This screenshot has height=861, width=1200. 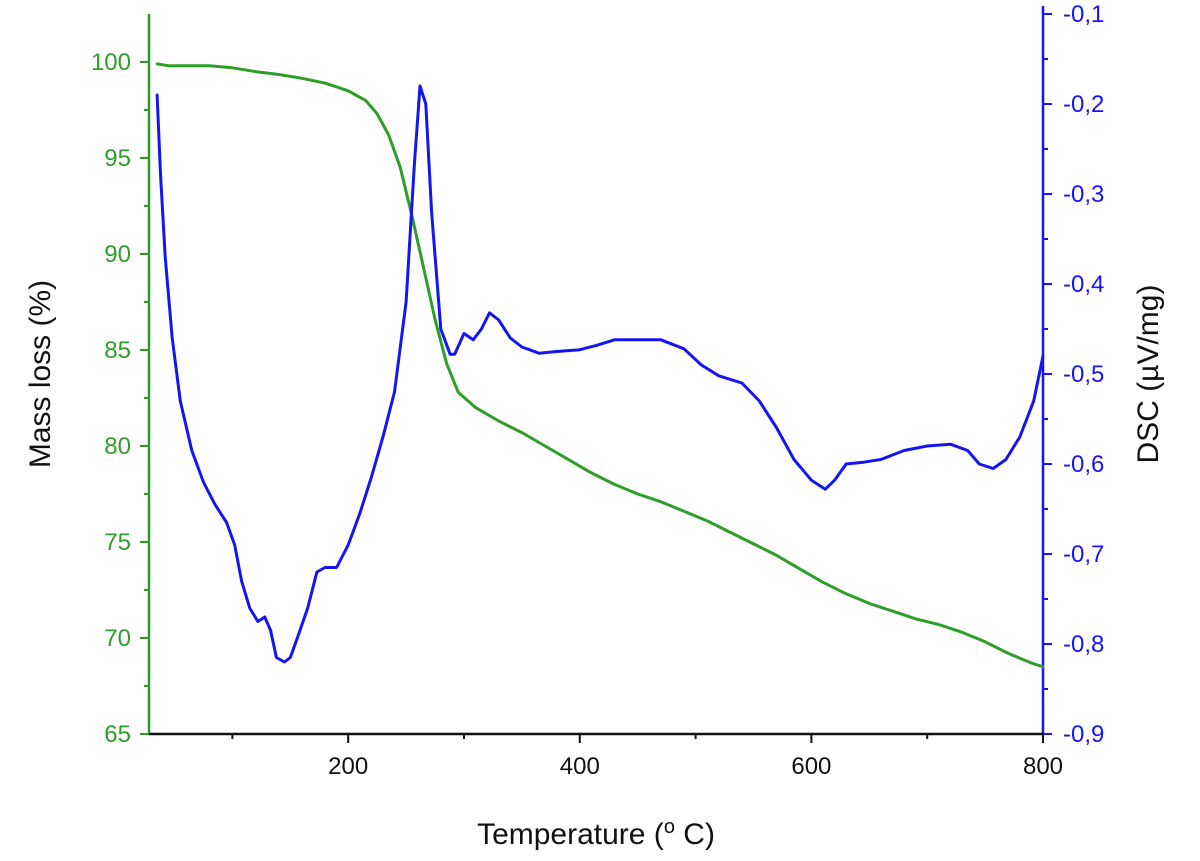 I want to click on y-left-tick-label: 80, so click(x=117, y=446).